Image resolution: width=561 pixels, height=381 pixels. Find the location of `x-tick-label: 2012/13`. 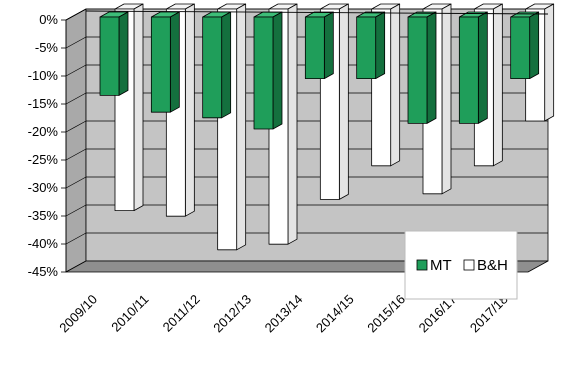

x-tick-label: 2012/13 is located at coordinates (232, 314).